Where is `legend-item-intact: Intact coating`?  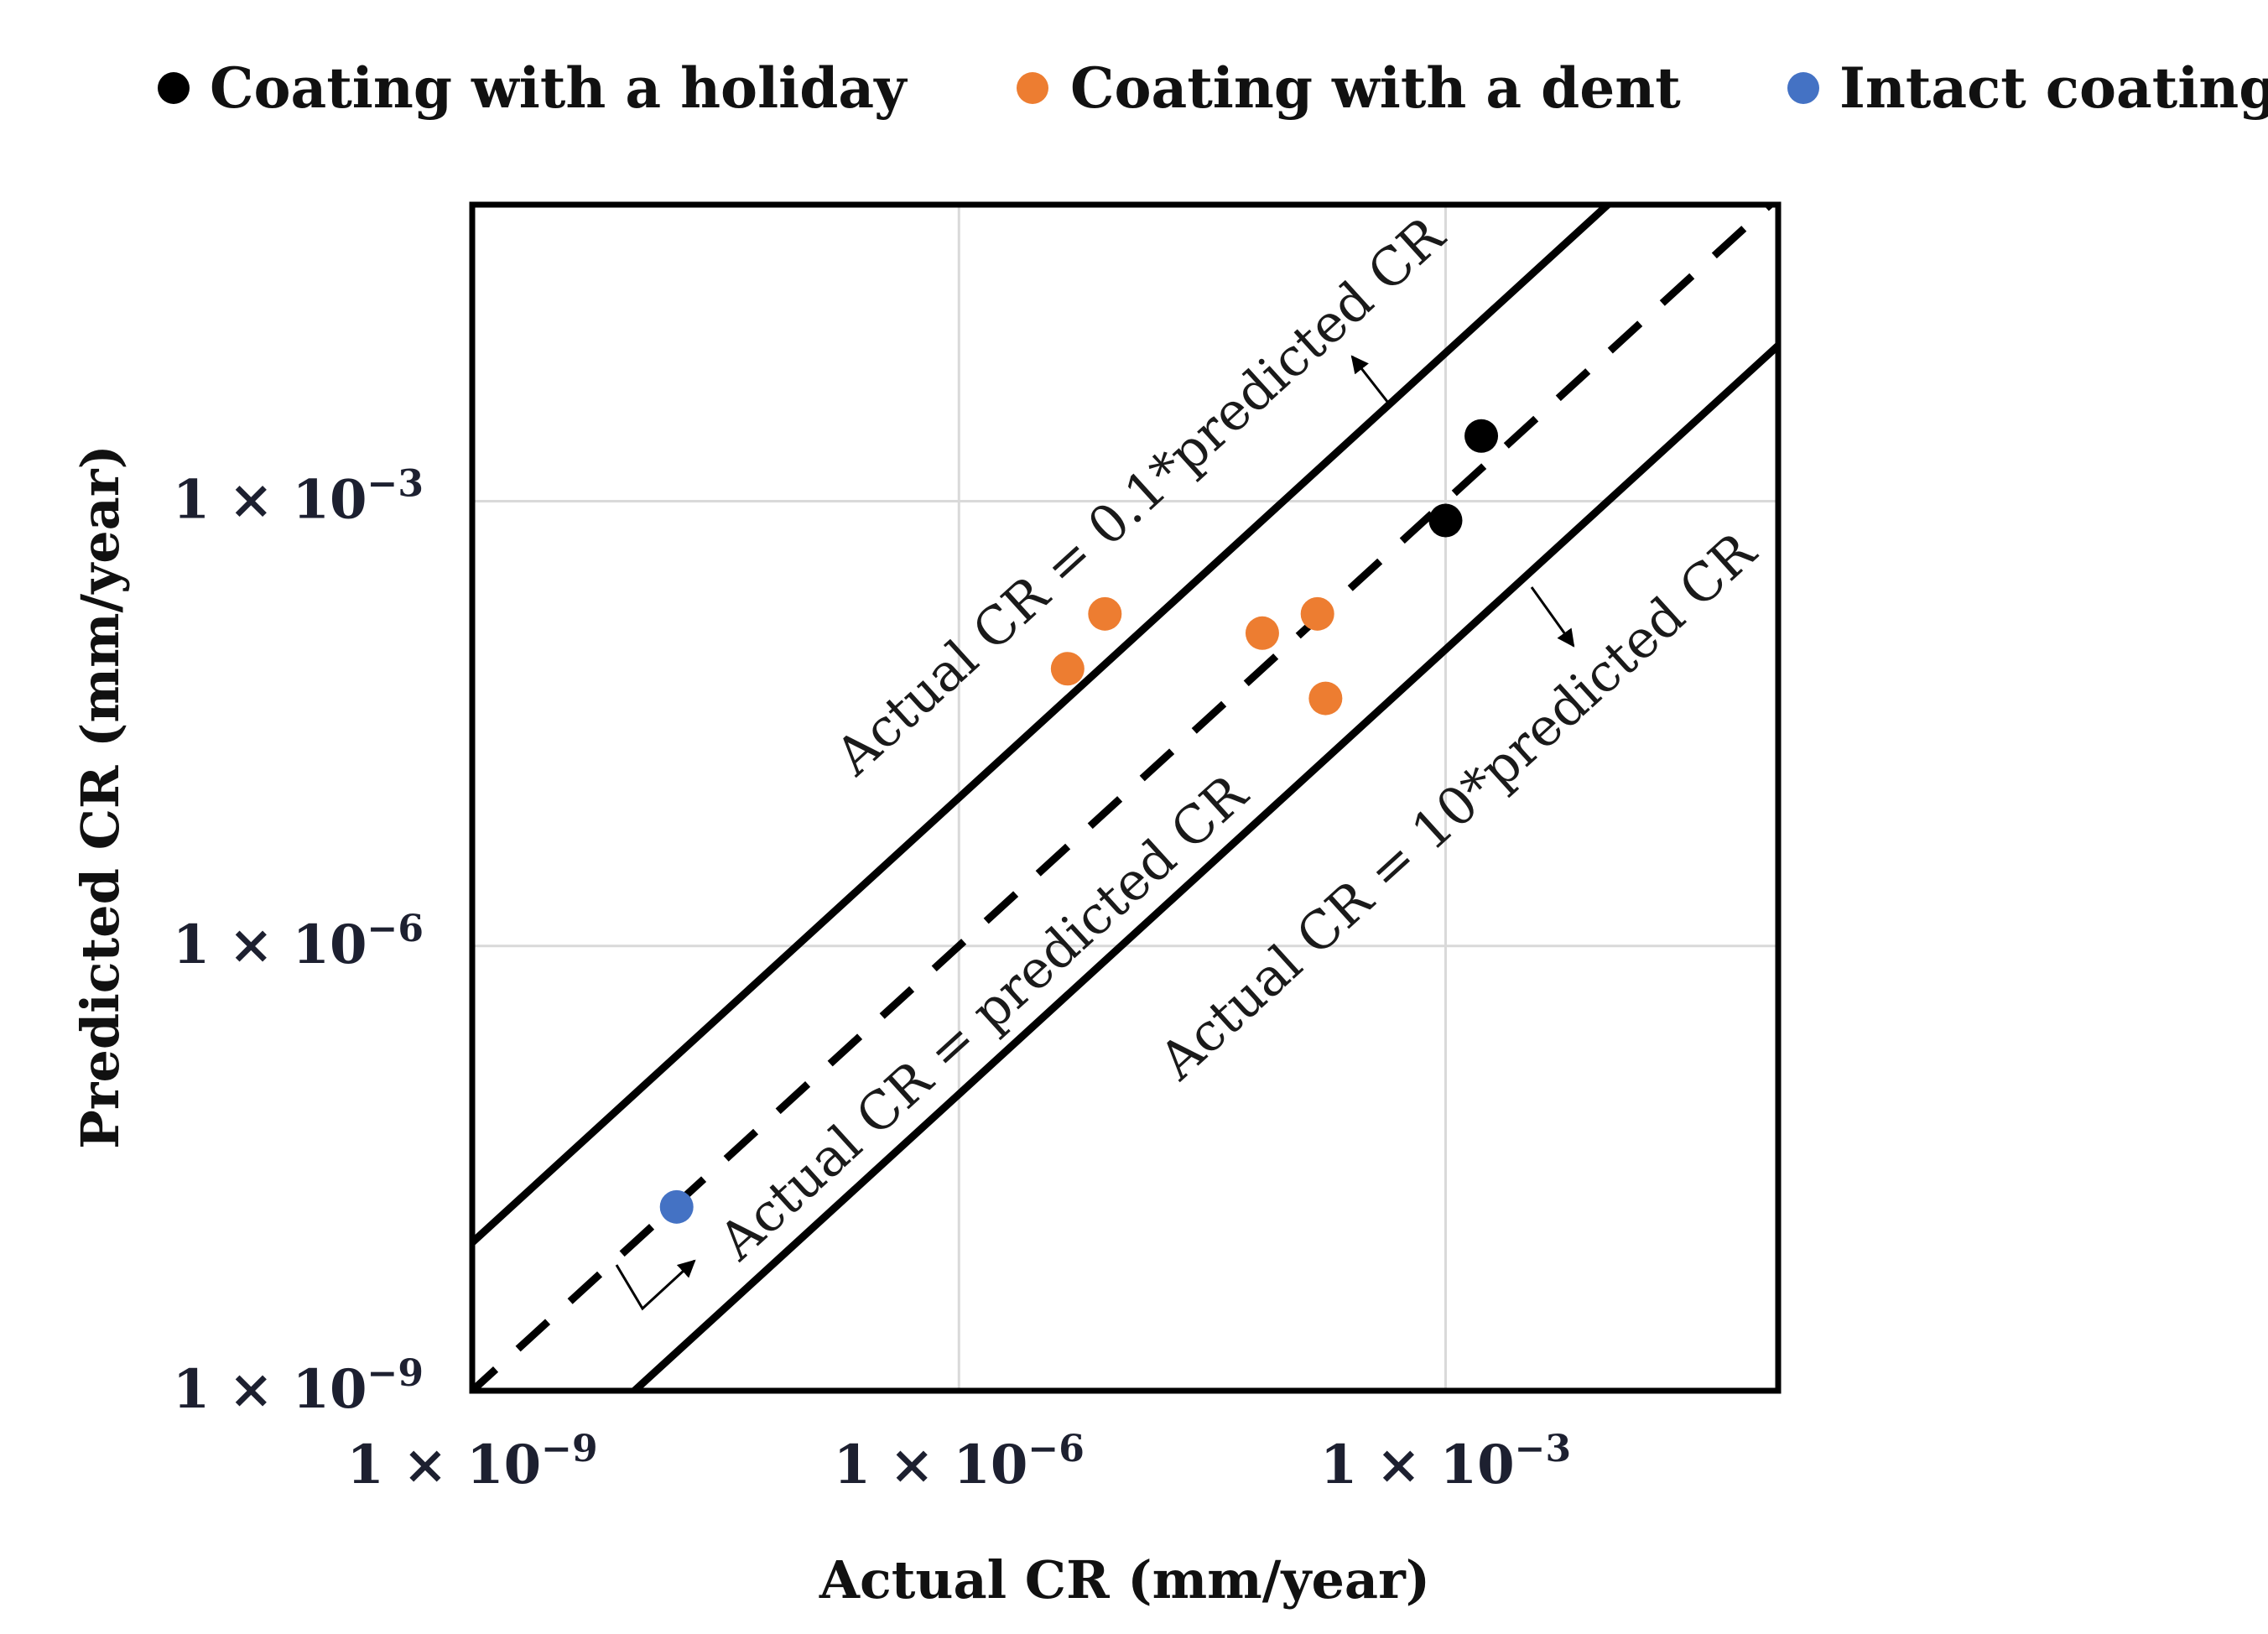
legend-item-intact: Intact coating is located at coordinates (2027, 88).